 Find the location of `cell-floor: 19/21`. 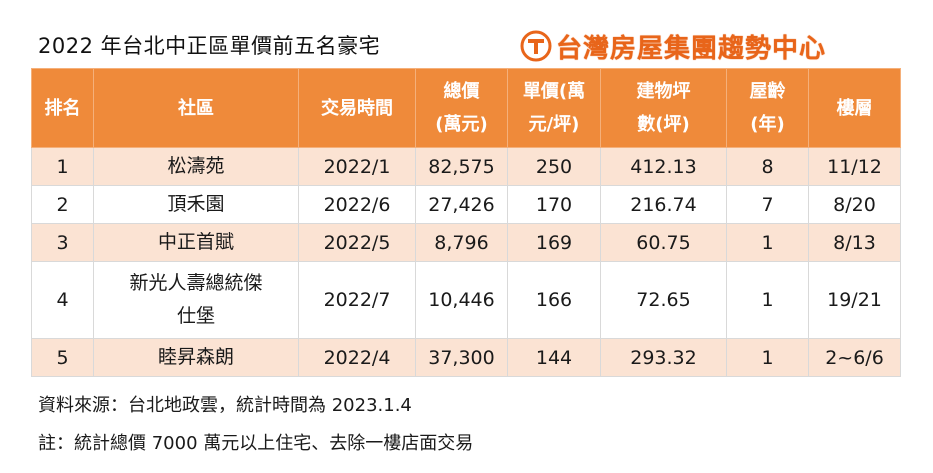

cell-floor: 19/21 is located at coordinates (854, 300).